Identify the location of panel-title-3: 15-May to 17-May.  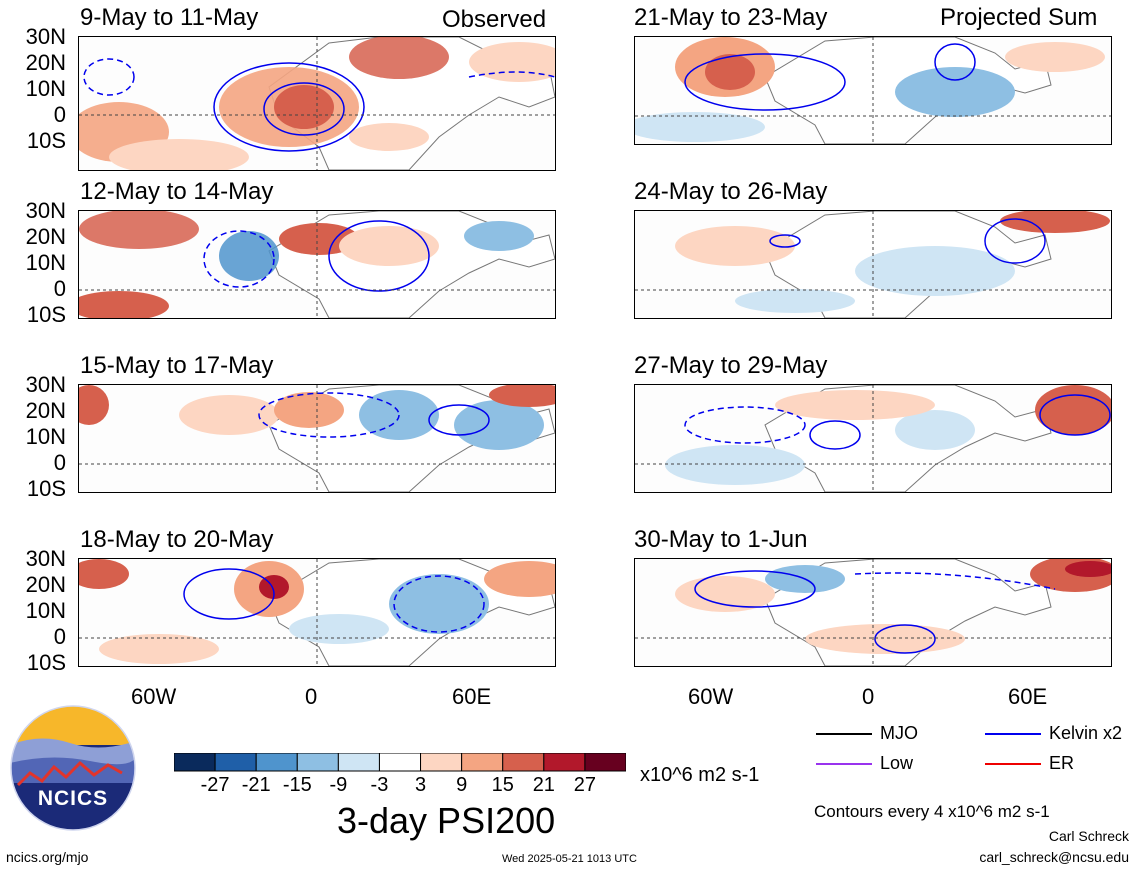
(177, 365).